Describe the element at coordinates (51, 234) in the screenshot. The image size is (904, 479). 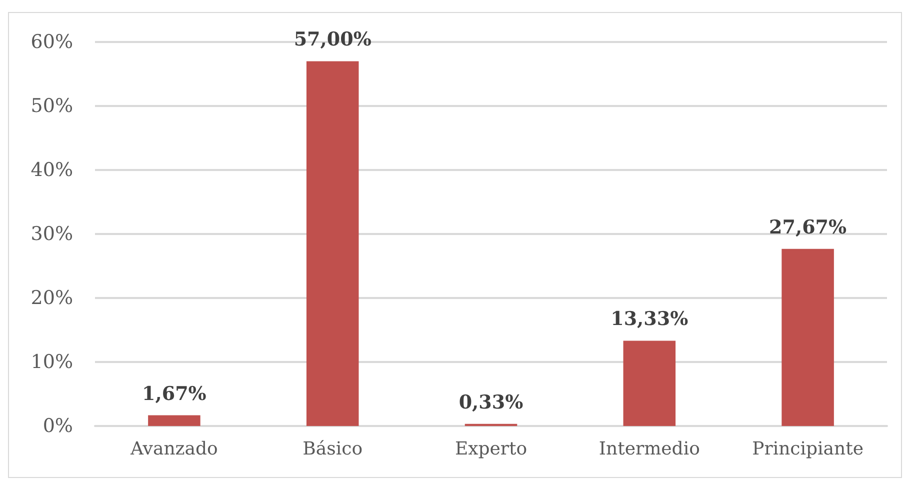
I see `y-tick-label: 30%` at that location.